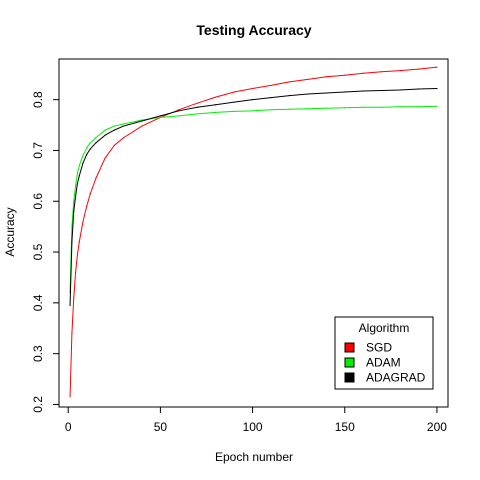  What do you see at coordinates (384, 328) in the screenshot?
I see `legend-title: Algorithm` at bounding box center [384, 328].